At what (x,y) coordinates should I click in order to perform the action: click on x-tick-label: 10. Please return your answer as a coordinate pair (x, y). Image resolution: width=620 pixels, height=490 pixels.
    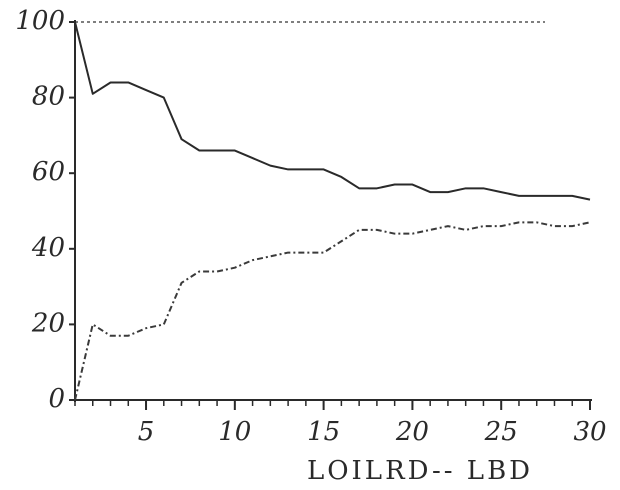
    Looking at the image, I should click on (234, 432).